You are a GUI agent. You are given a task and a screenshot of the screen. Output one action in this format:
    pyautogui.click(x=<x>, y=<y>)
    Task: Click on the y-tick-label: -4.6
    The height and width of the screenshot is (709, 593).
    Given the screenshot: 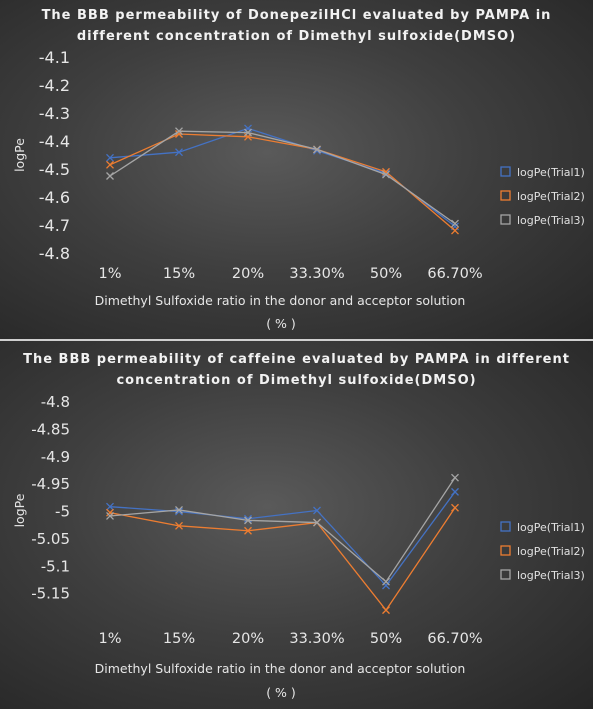 What is the action you would take?
    pyautogui.click(x=54, y=197)
    